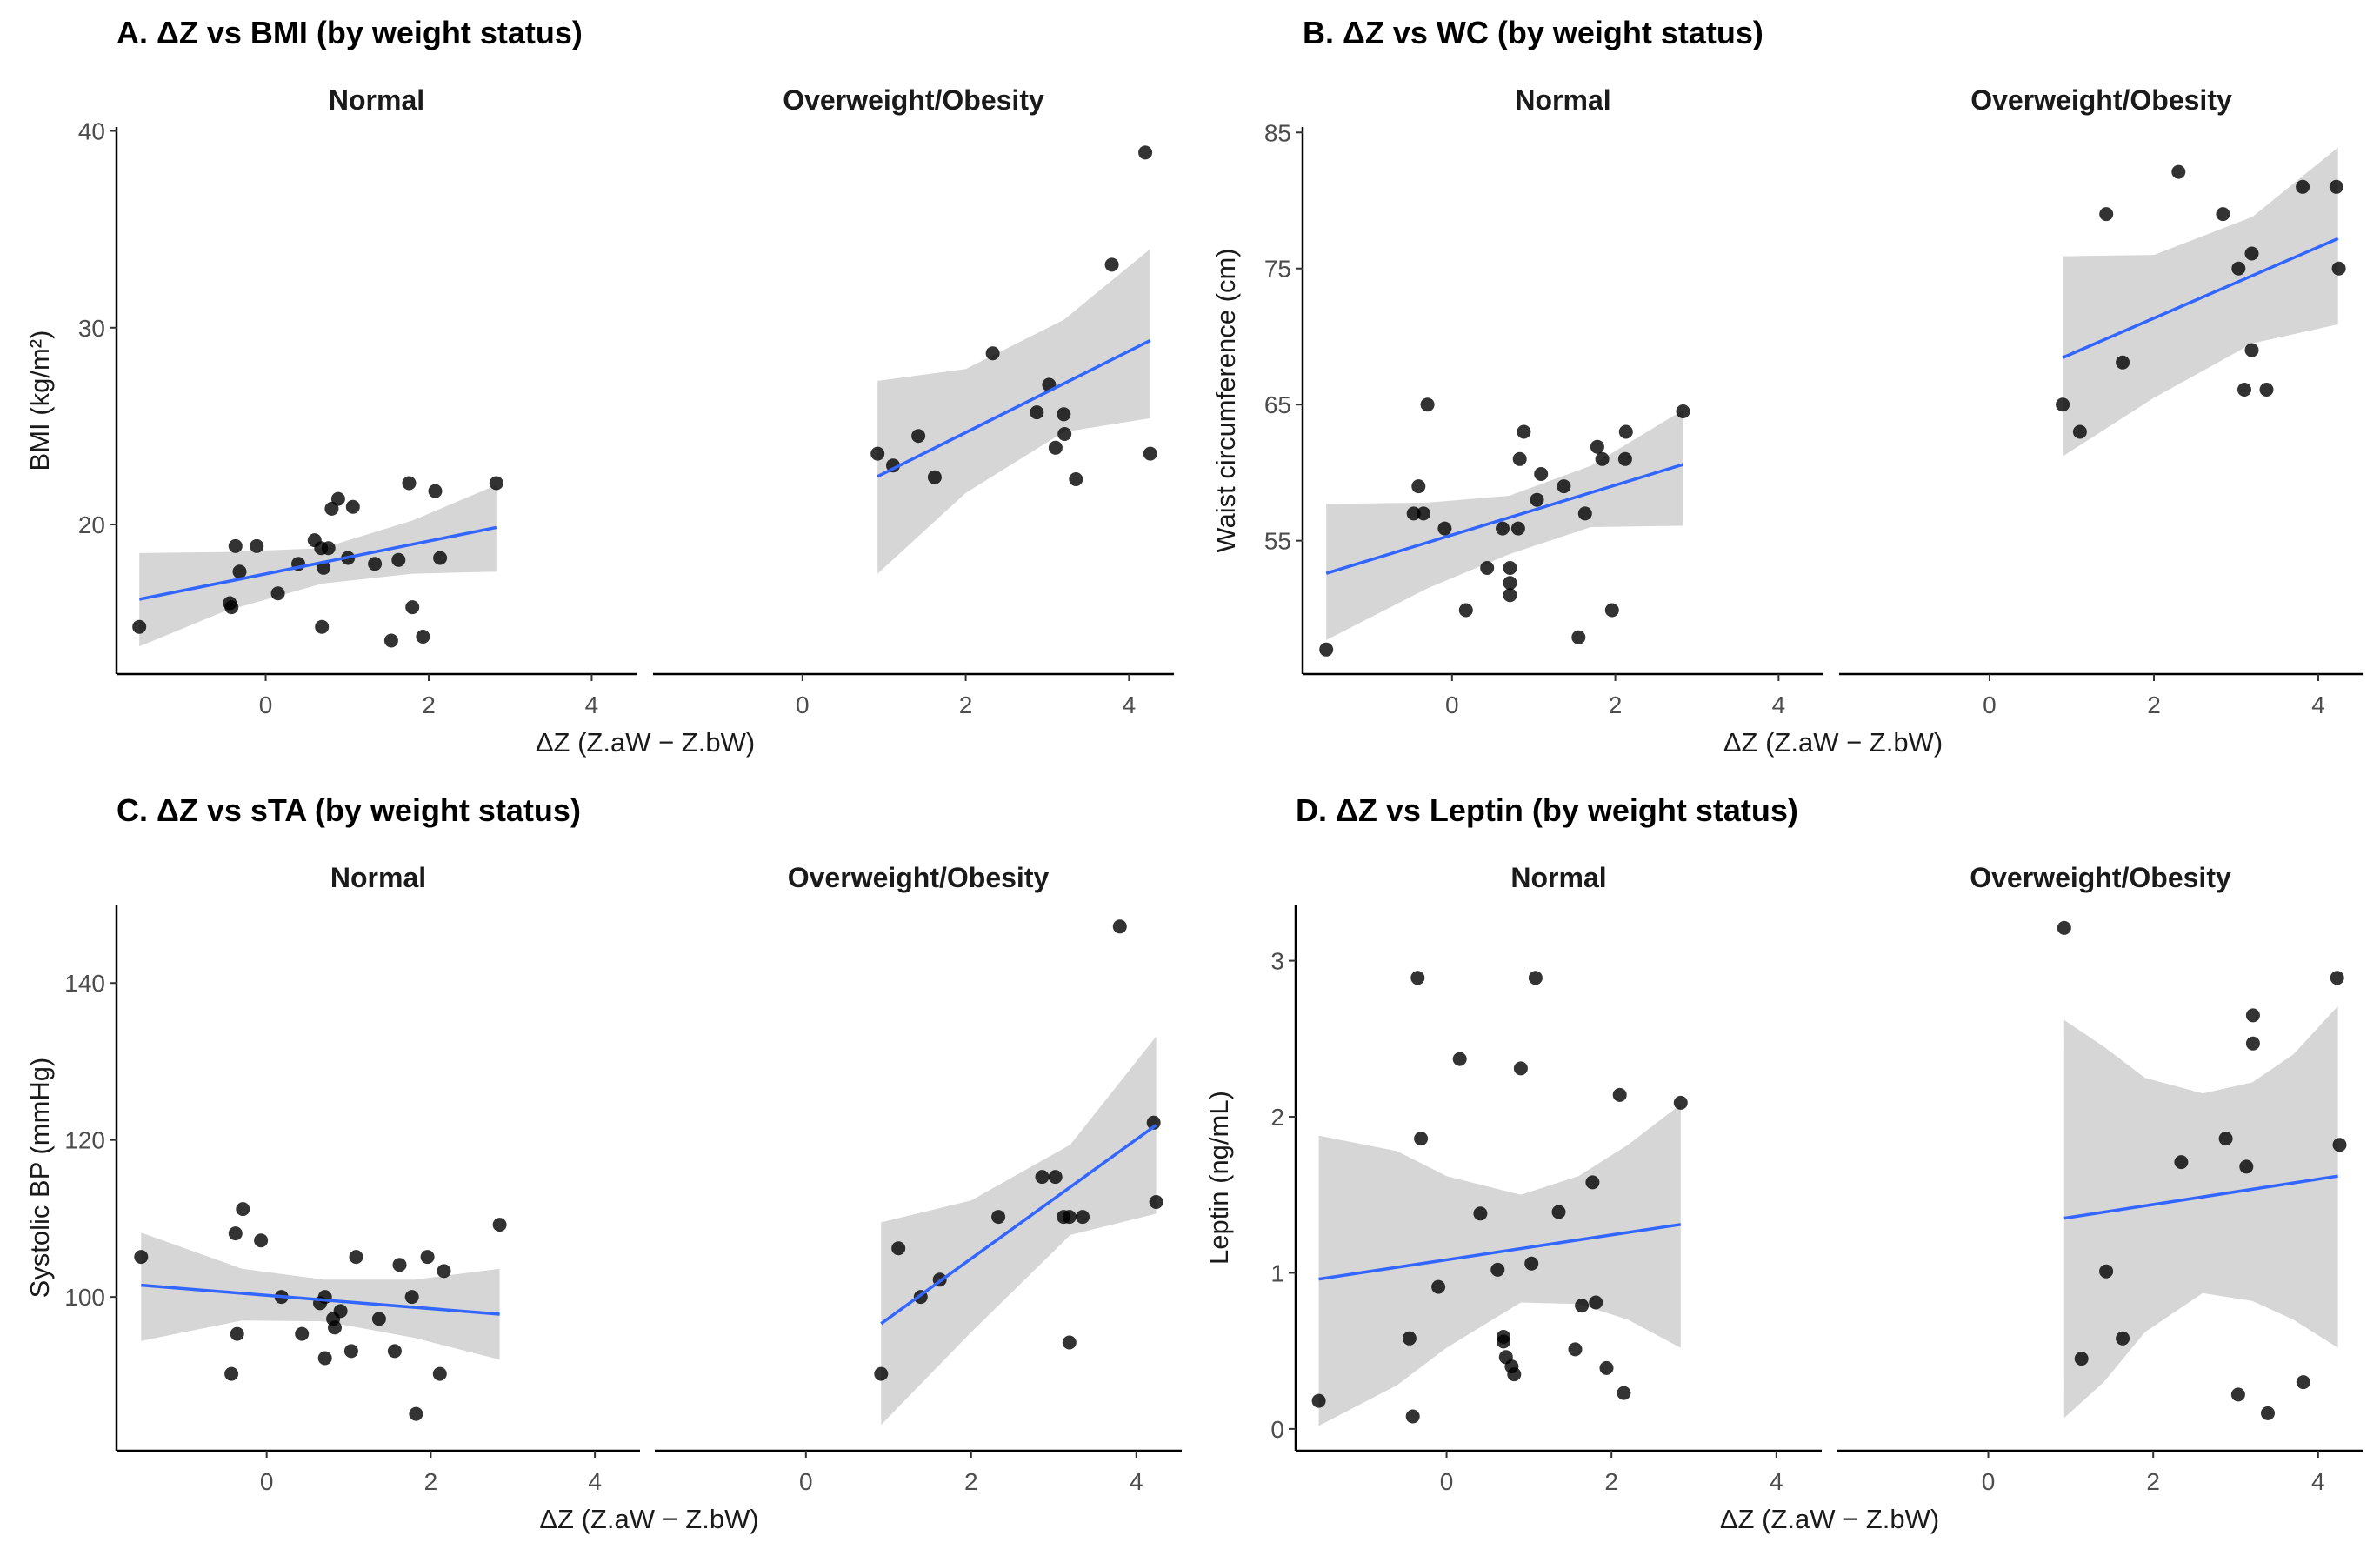 The width and height of the screenshot is (2380, 1556). What do you see at coordinates (1563, 401) in the screenshot?
I see `facet-normal: Normal 0 2 4` at bounding box center [1563, 401].